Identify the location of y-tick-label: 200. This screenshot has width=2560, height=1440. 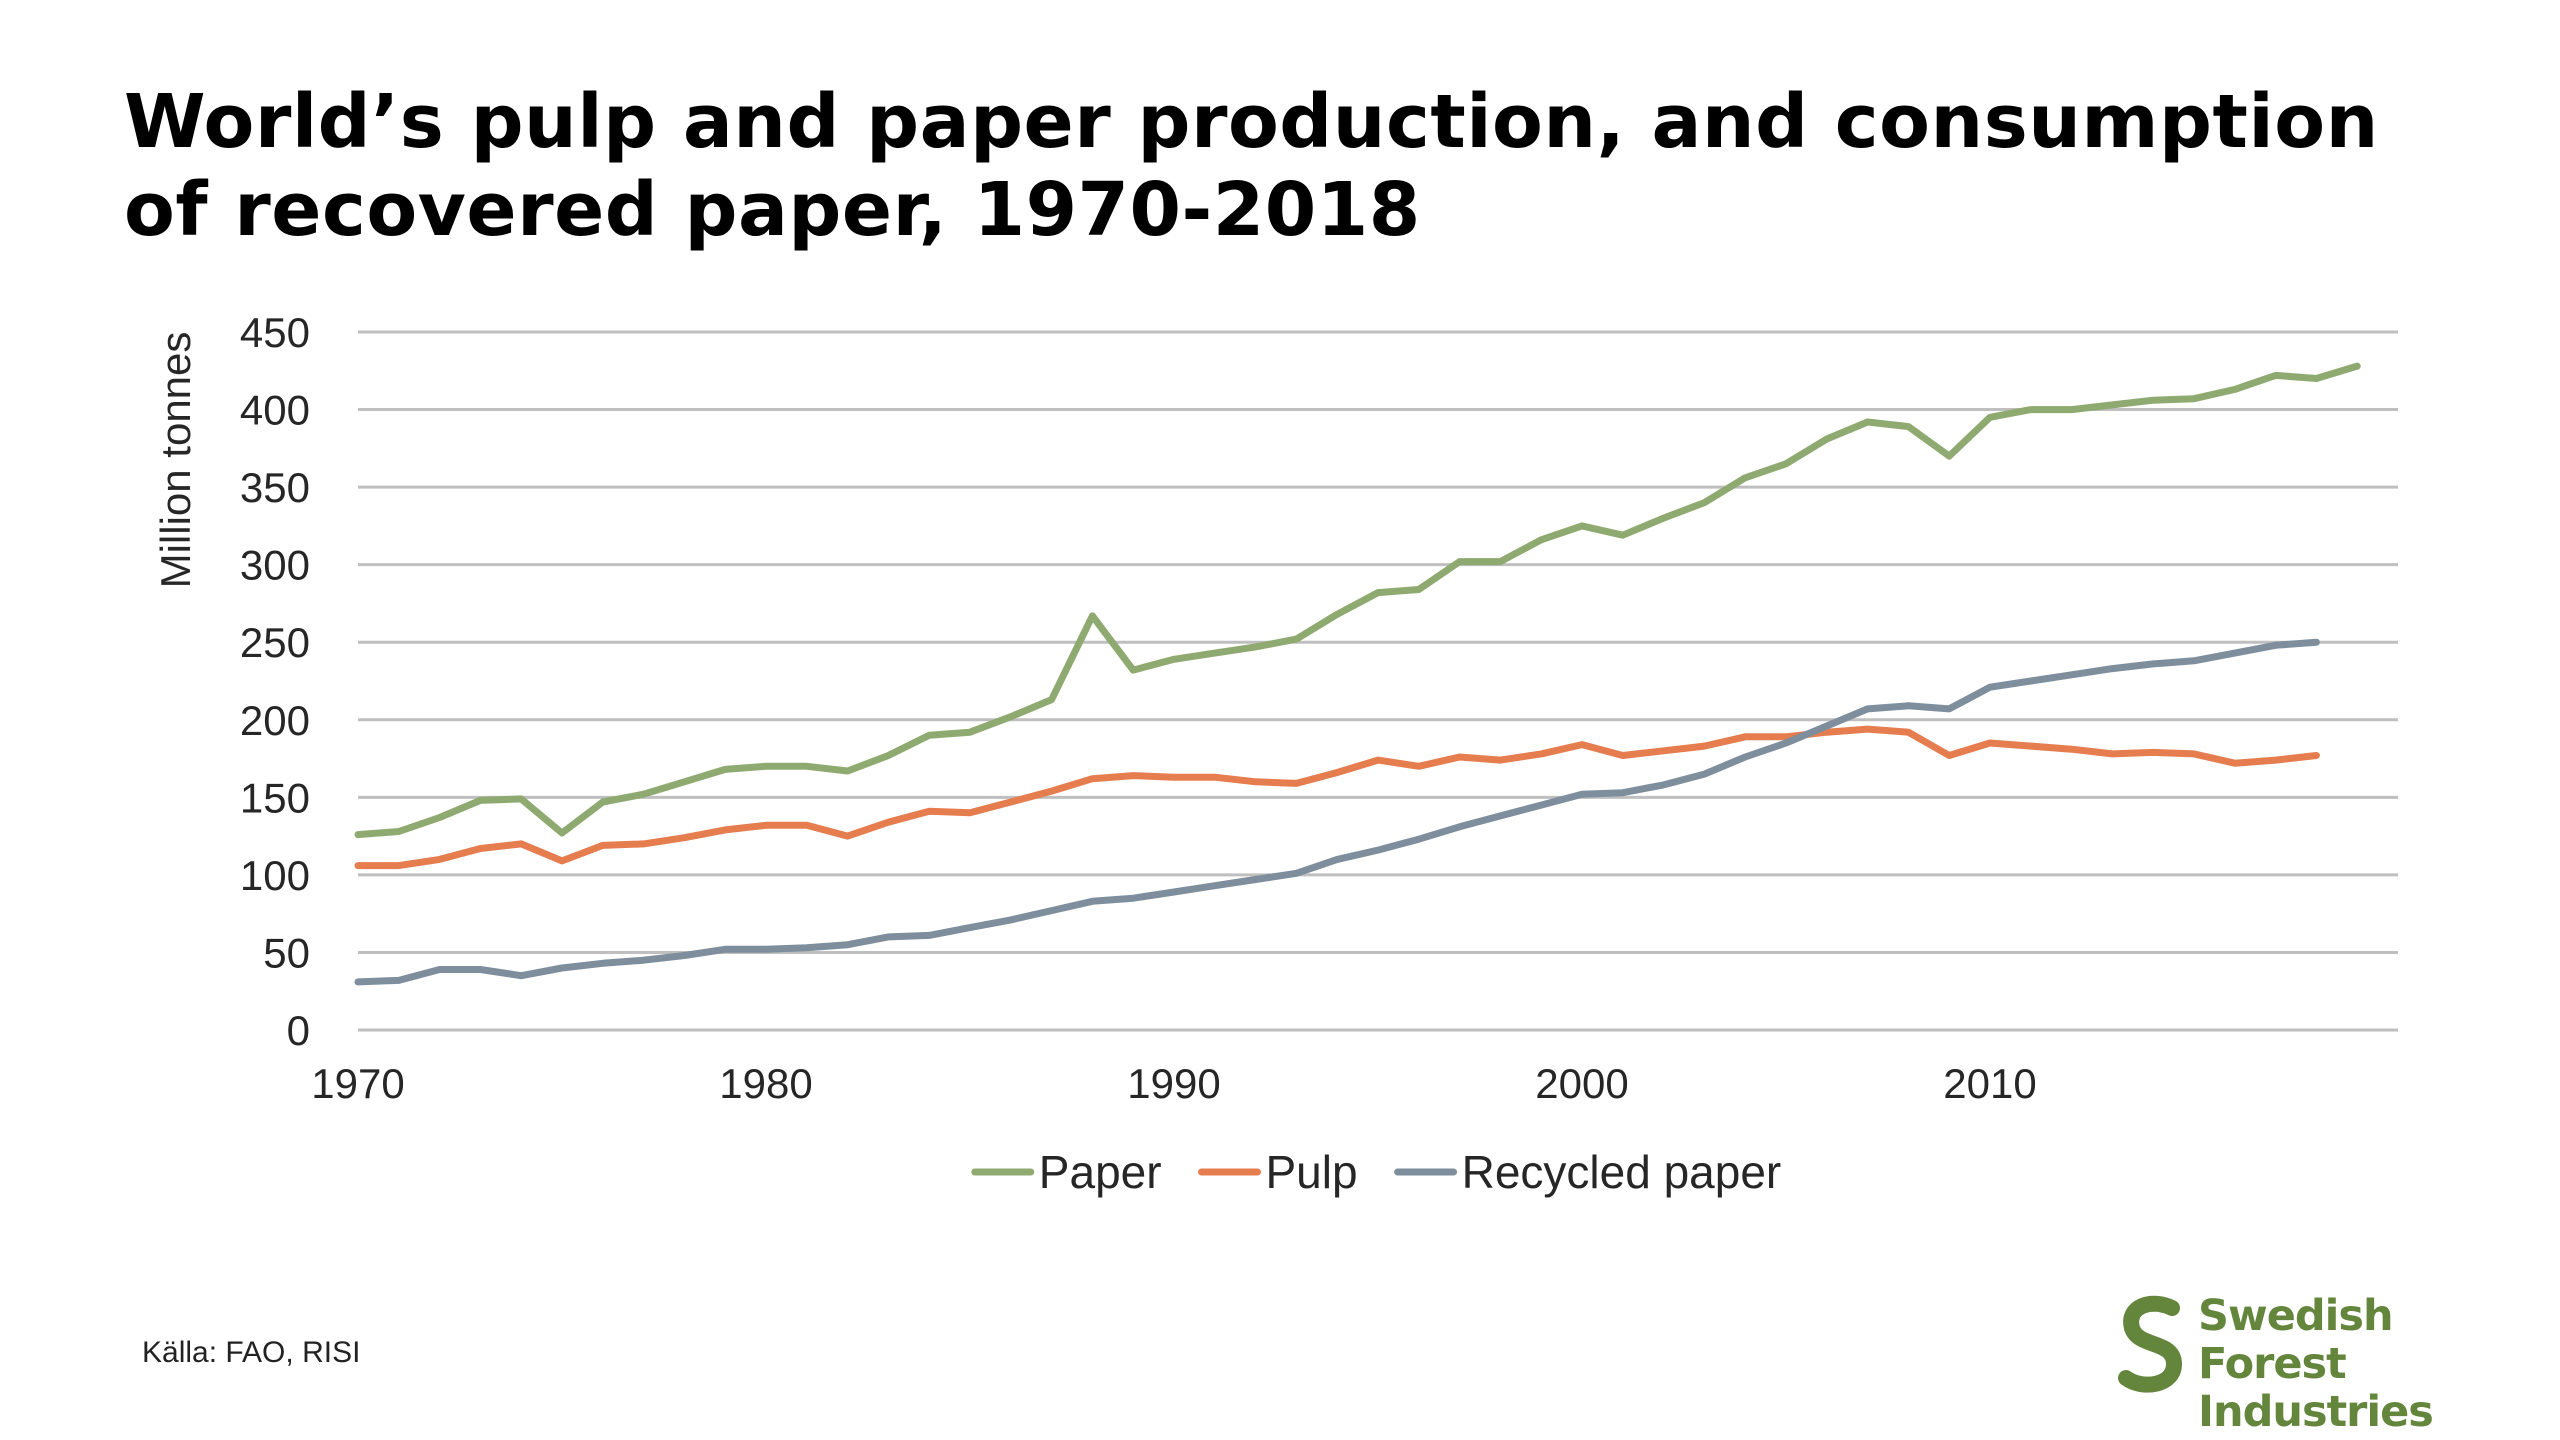
(275, 720).